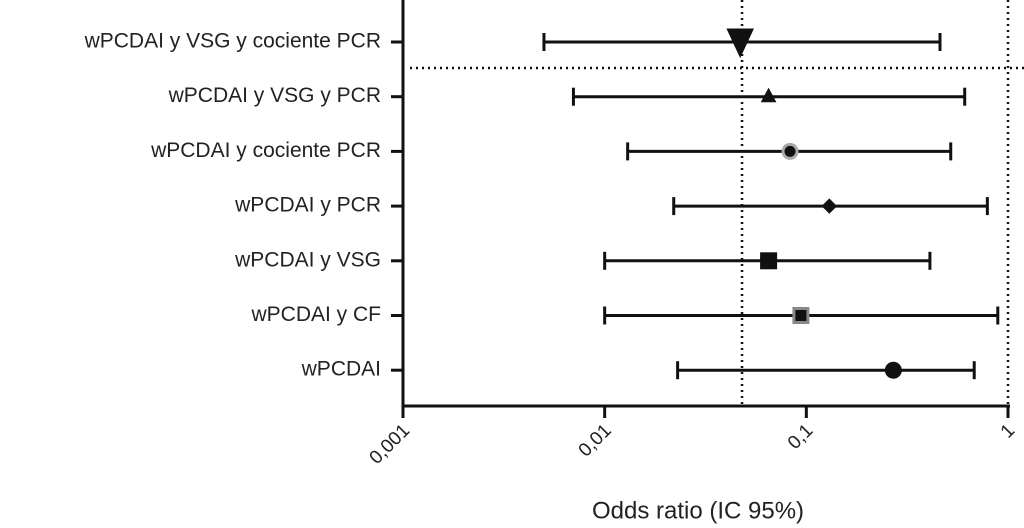 The width and height of the screenshot is (1024, 528). What do you see at coordinates (801, 437) in the screenshot?
I see `x-tick-label: 0,1` at bounding box center [801, 437].